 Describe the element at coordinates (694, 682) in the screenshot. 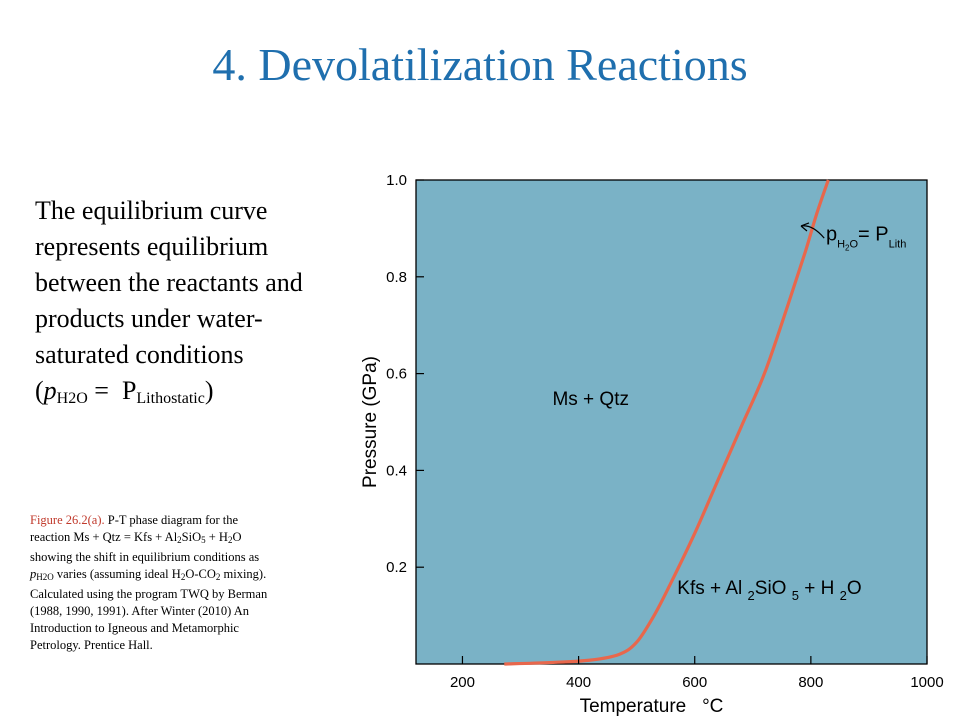

I see `x-tick-label: 600` at that location.